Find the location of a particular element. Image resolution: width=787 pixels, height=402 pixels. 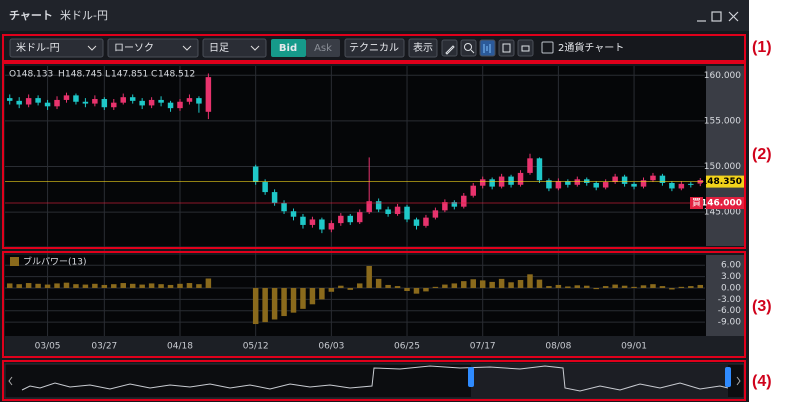

navigator-left-arrow is located at coordinates (10, 381).